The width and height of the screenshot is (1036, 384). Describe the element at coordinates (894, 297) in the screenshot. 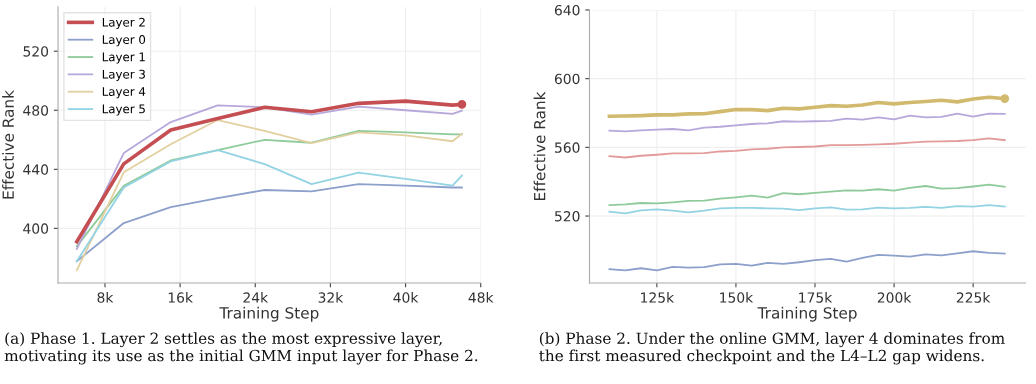

I see `x-tick-label: 200k` at that location.